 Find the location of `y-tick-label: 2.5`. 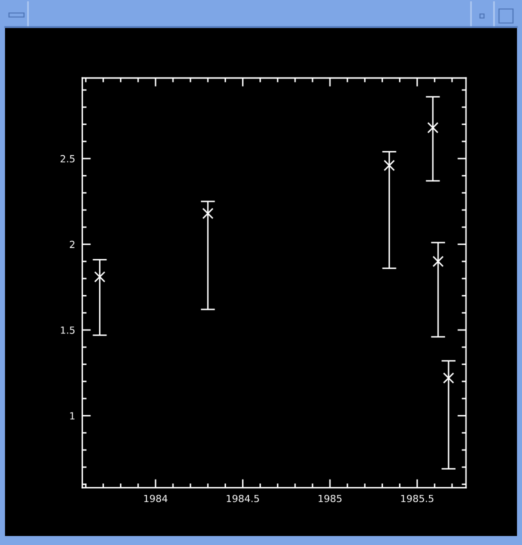

y-tick-label: 2.5 is located at coordinates (67, 158).